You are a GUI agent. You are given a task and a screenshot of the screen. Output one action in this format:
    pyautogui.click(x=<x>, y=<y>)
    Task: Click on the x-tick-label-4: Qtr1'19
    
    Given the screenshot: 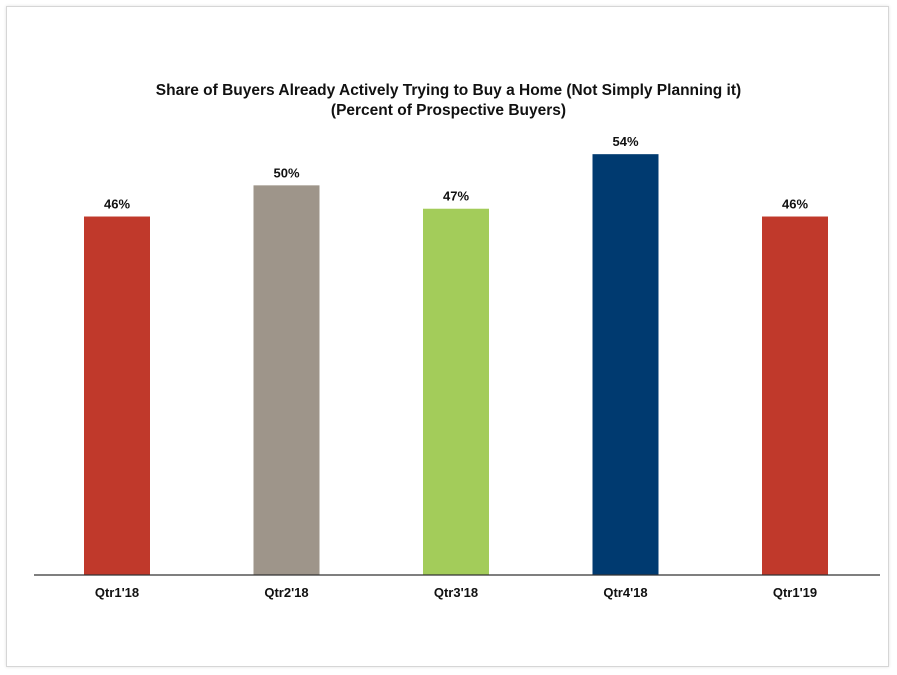 What is the action you would take?
    pyautogui.click(x=795, y=592)
    